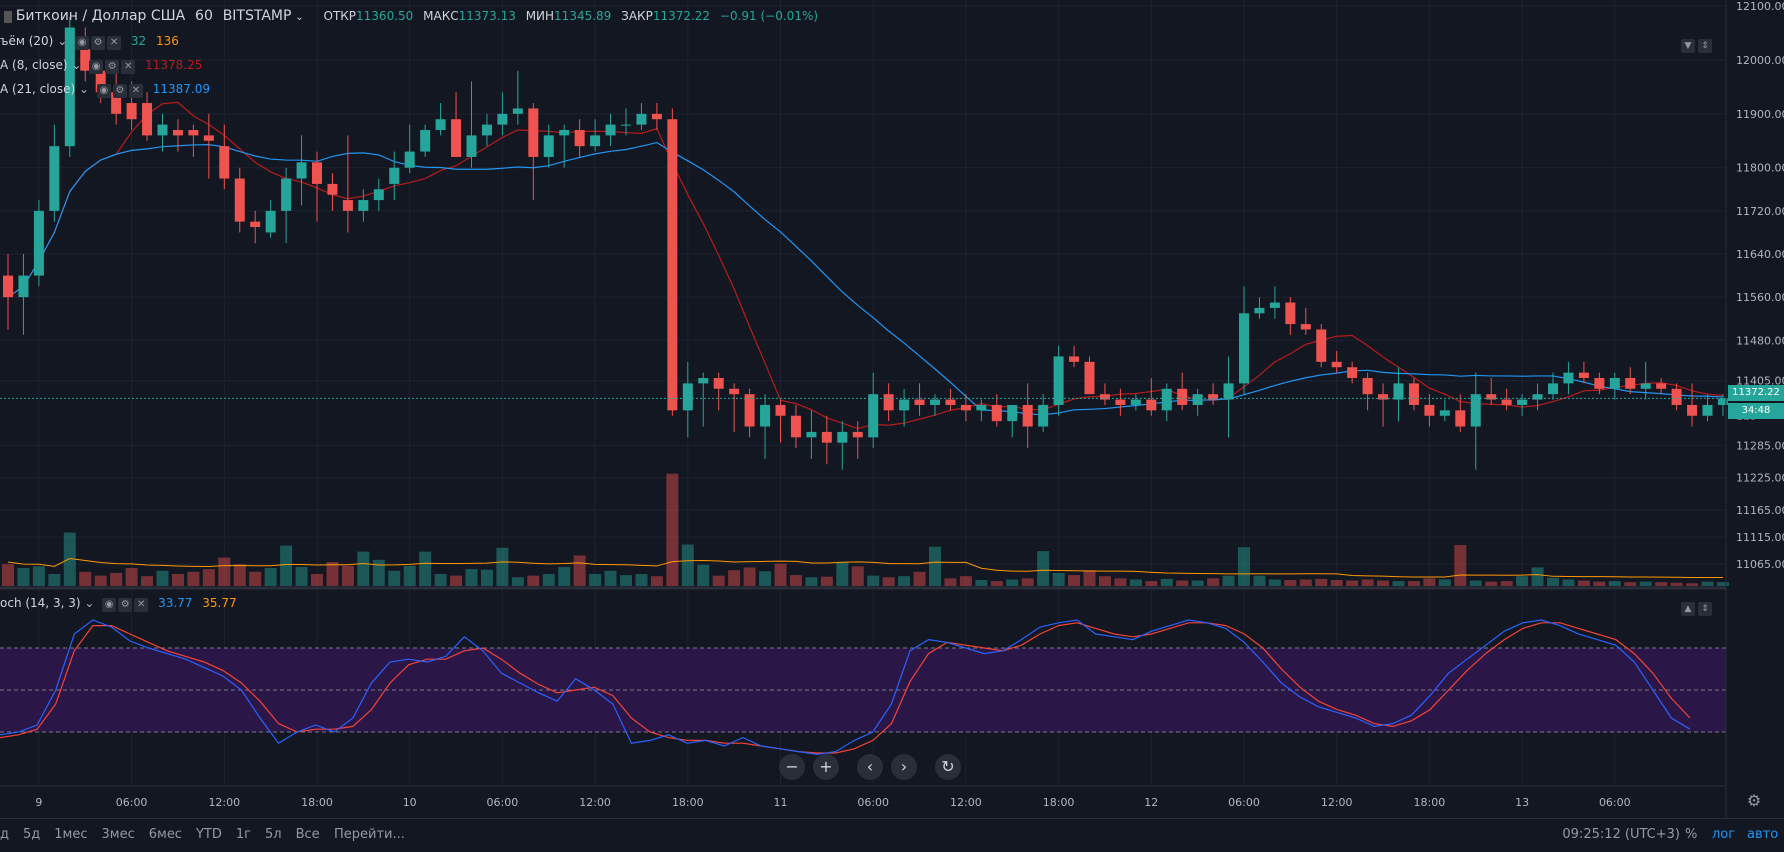 The width and height of the screenshot is (1784, 852). I want to click on auto-toggle: авто, so click(1763, 834).